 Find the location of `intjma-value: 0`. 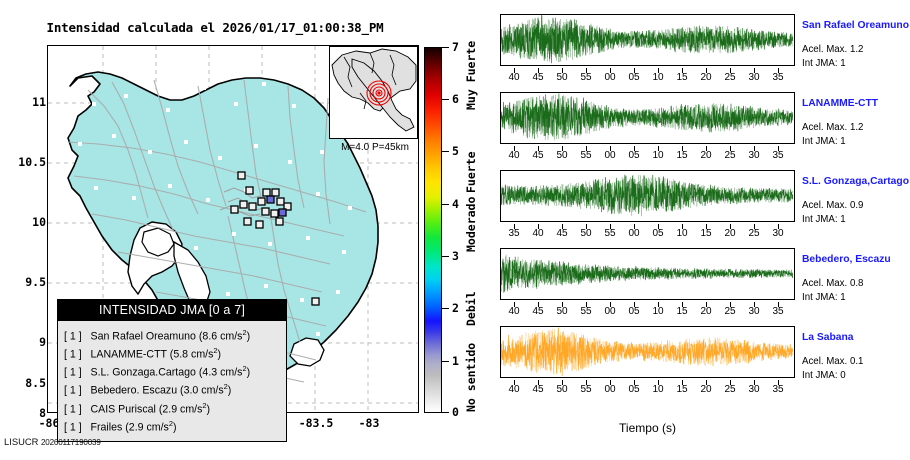

intjma-value: 0 is located at coordinates (843, 375).